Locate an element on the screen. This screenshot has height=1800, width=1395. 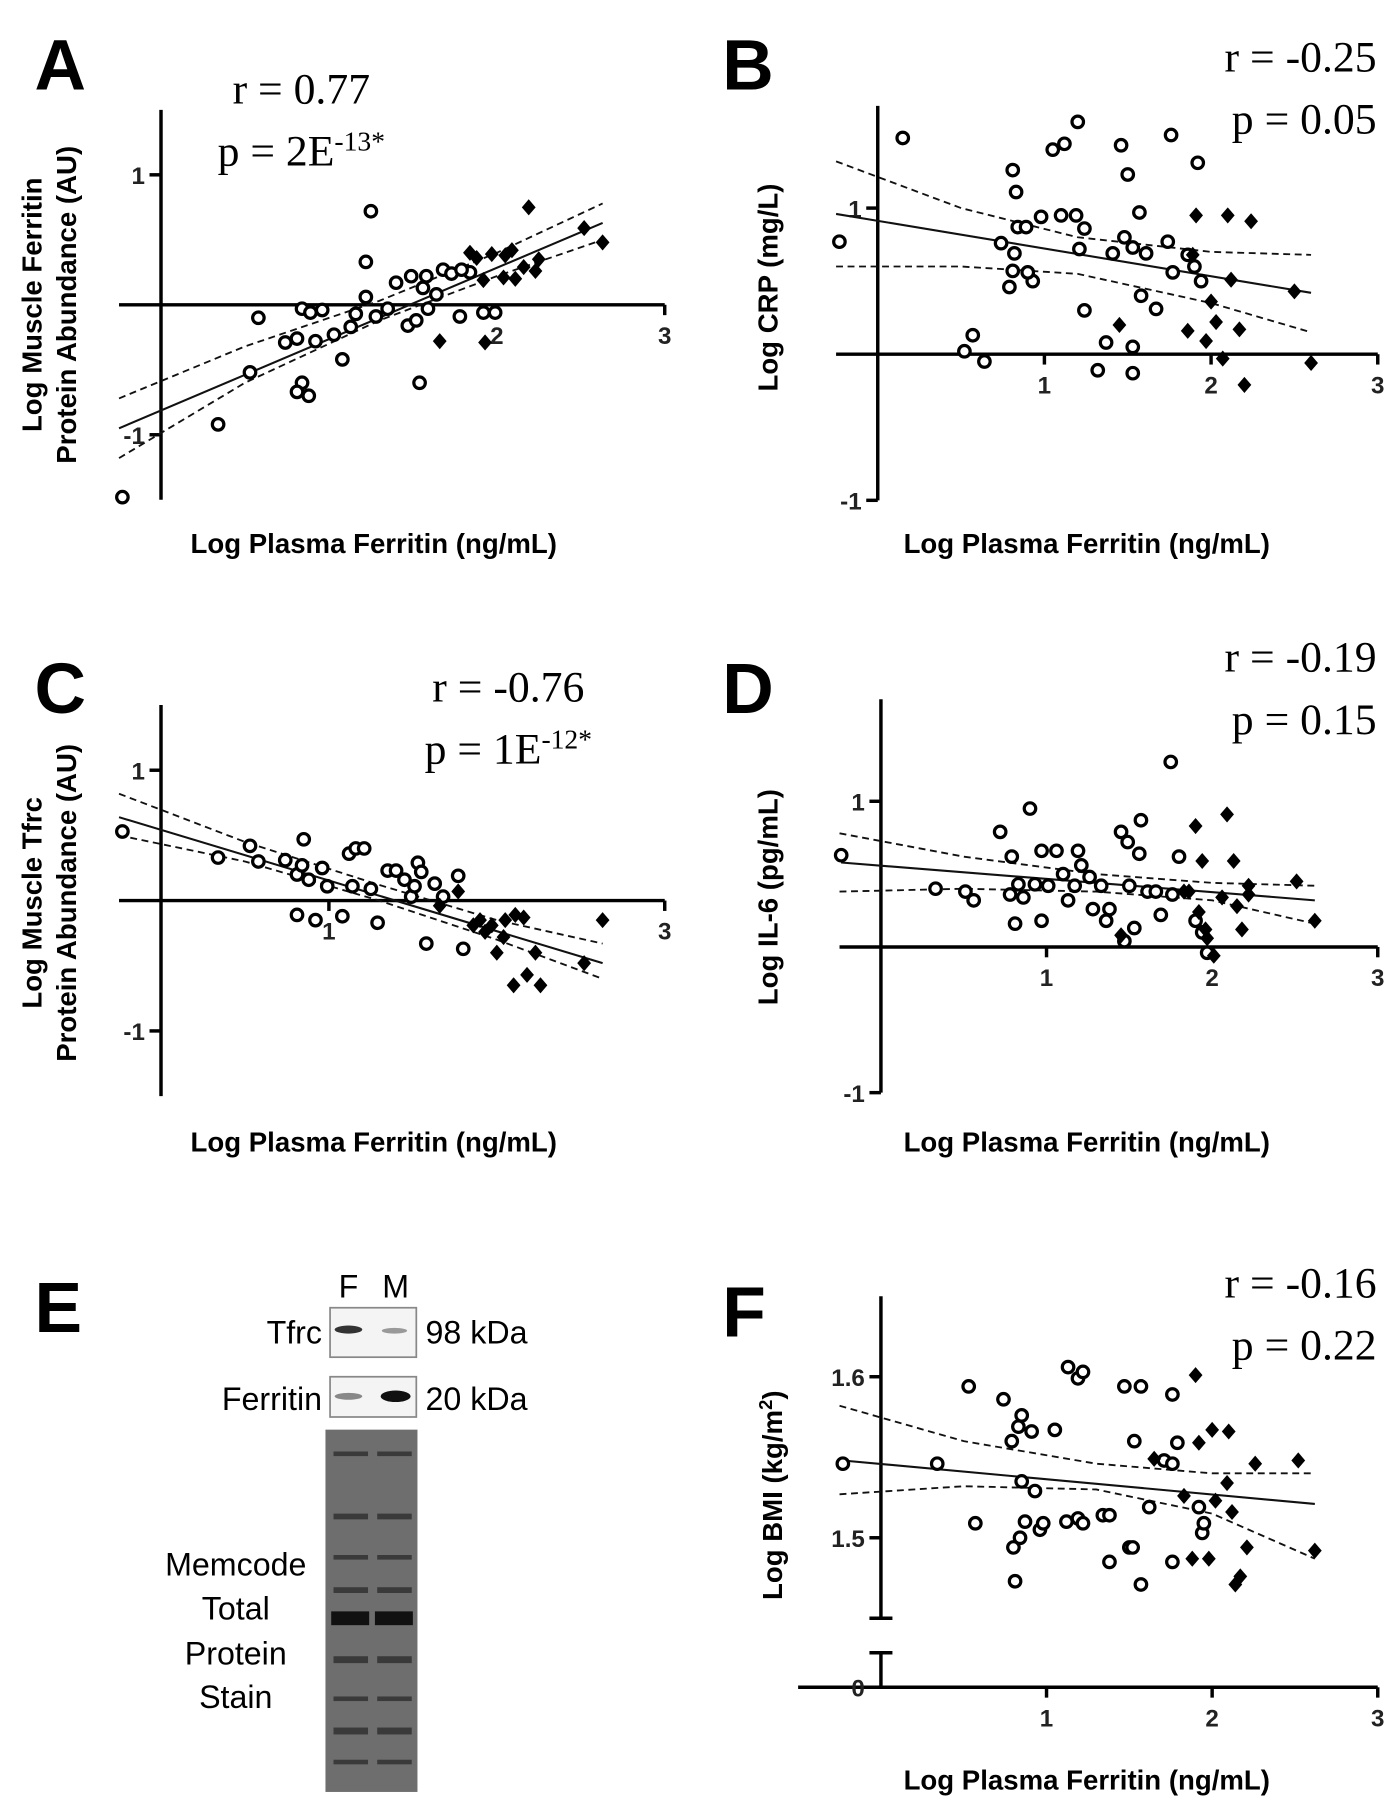
lane-label: M is located at coordinates (395, 1286).